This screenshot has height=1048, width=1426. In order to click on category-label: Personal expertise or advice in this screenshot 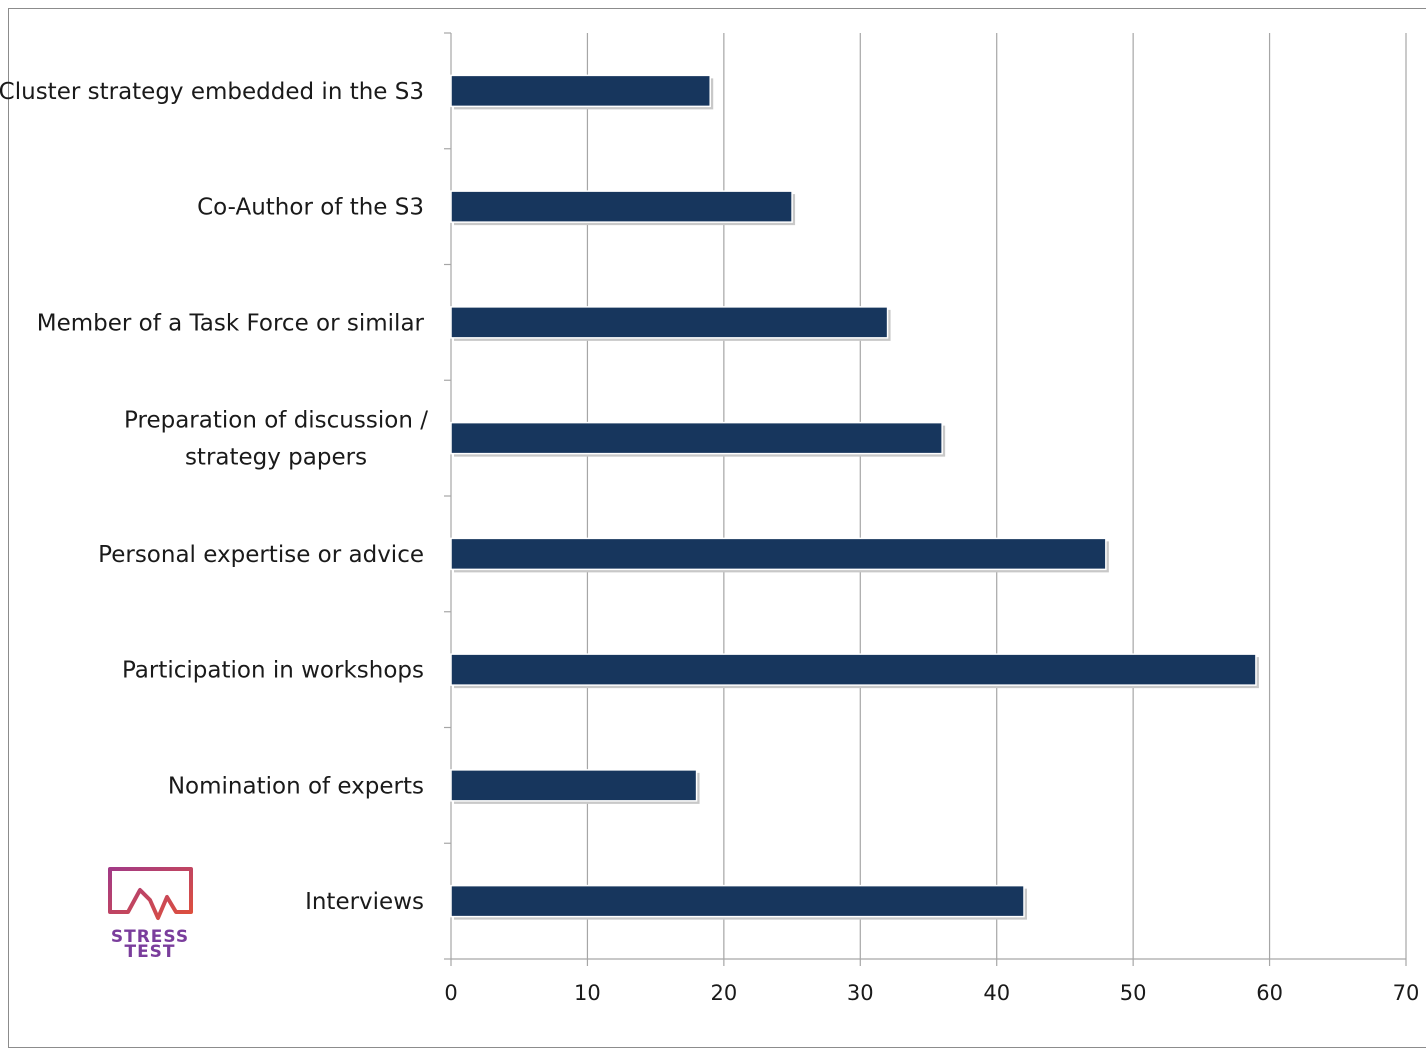, I will do `click(261, 555)`.